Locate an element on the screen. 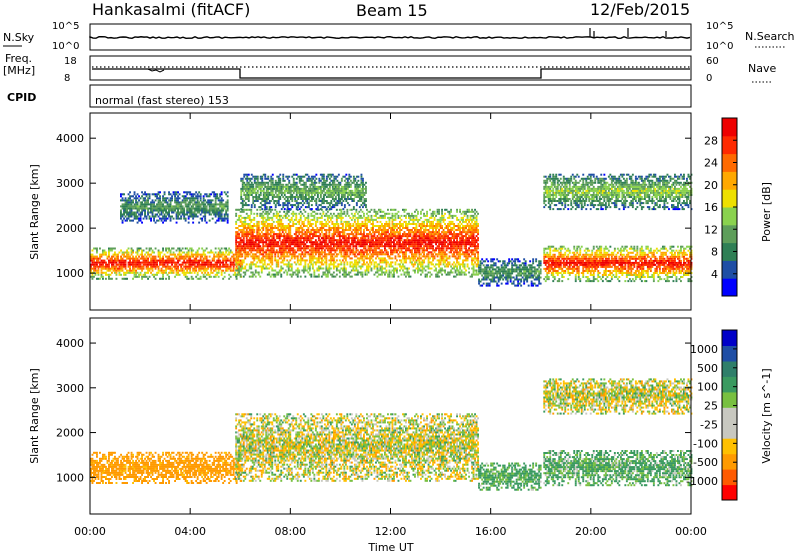  noise-search-label: N.Search is located at coordinates (770, 36).